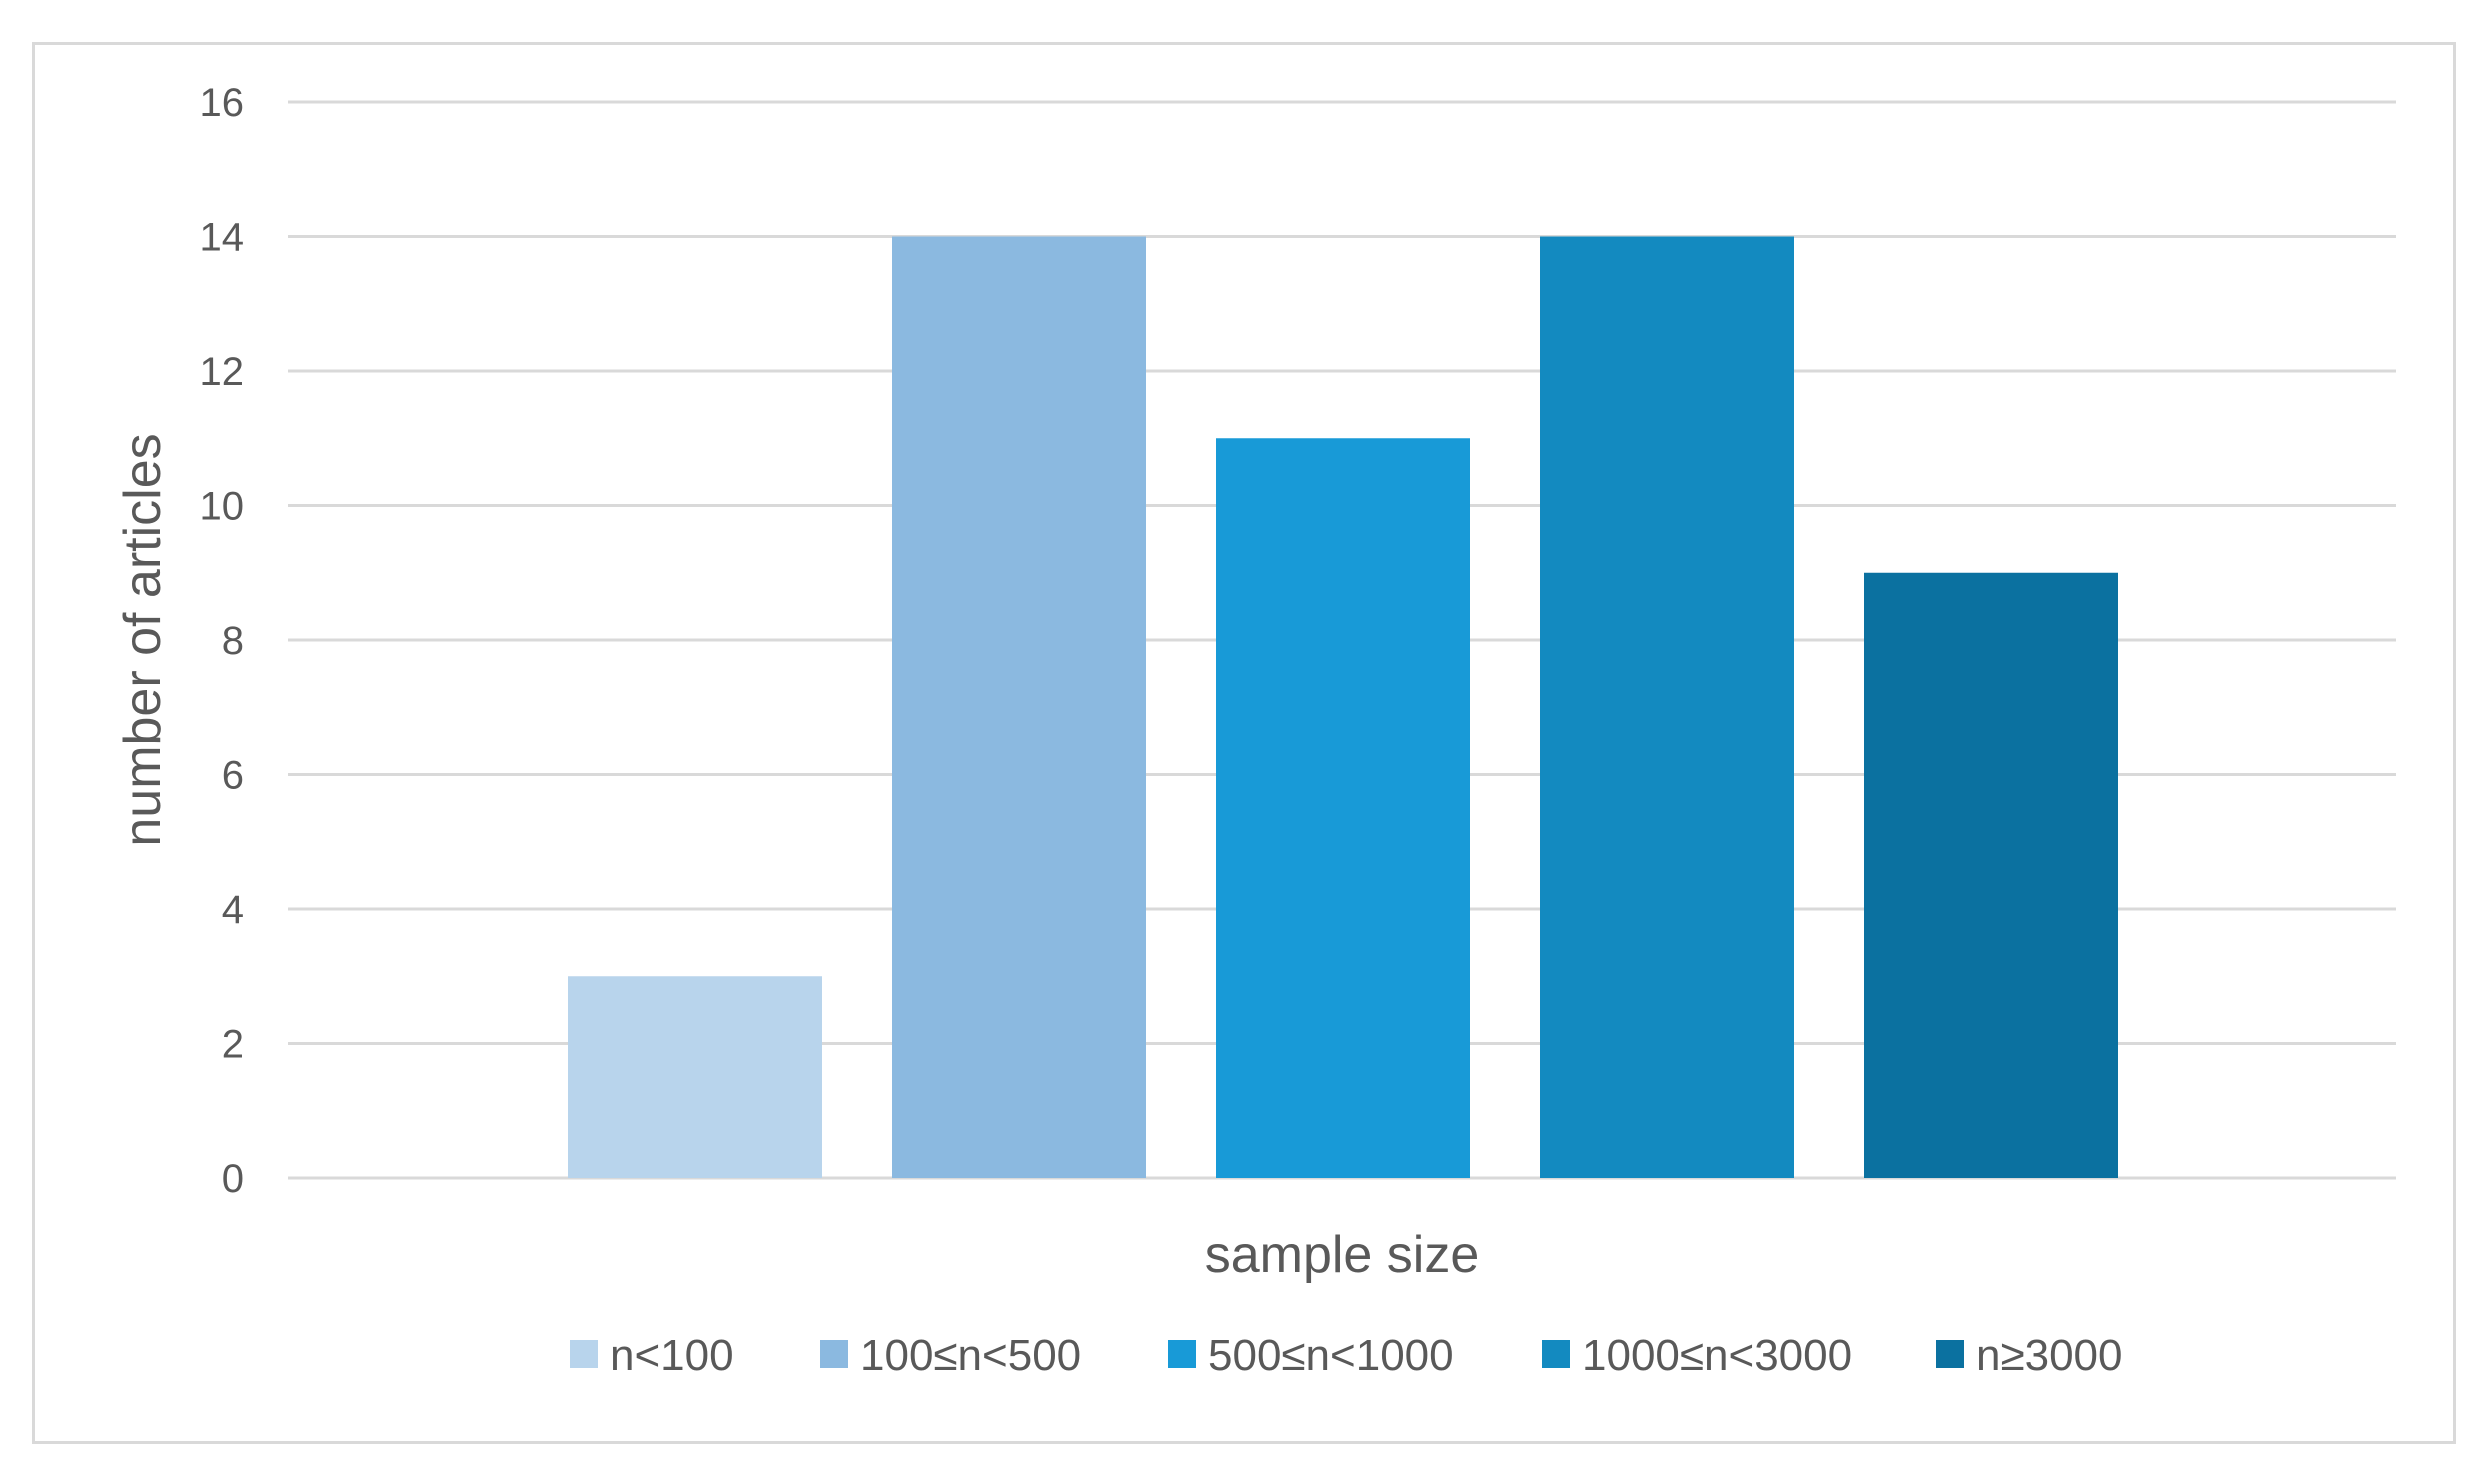  Describe the element at coordinates (233, 910) in the screenshot. I see `y-tick-label: 4` at that location.